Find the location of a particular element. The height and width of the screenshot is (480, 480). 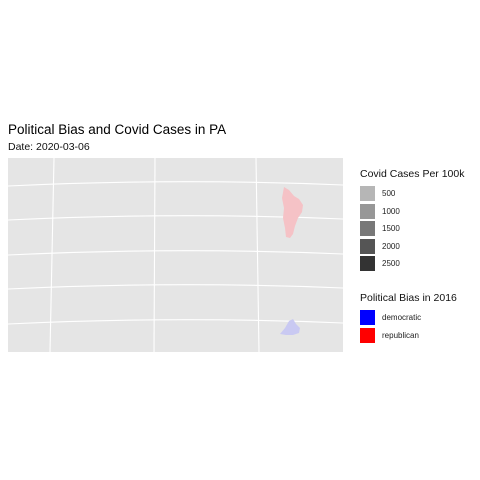

legend-label: republican is located at coordinates (400, 335).